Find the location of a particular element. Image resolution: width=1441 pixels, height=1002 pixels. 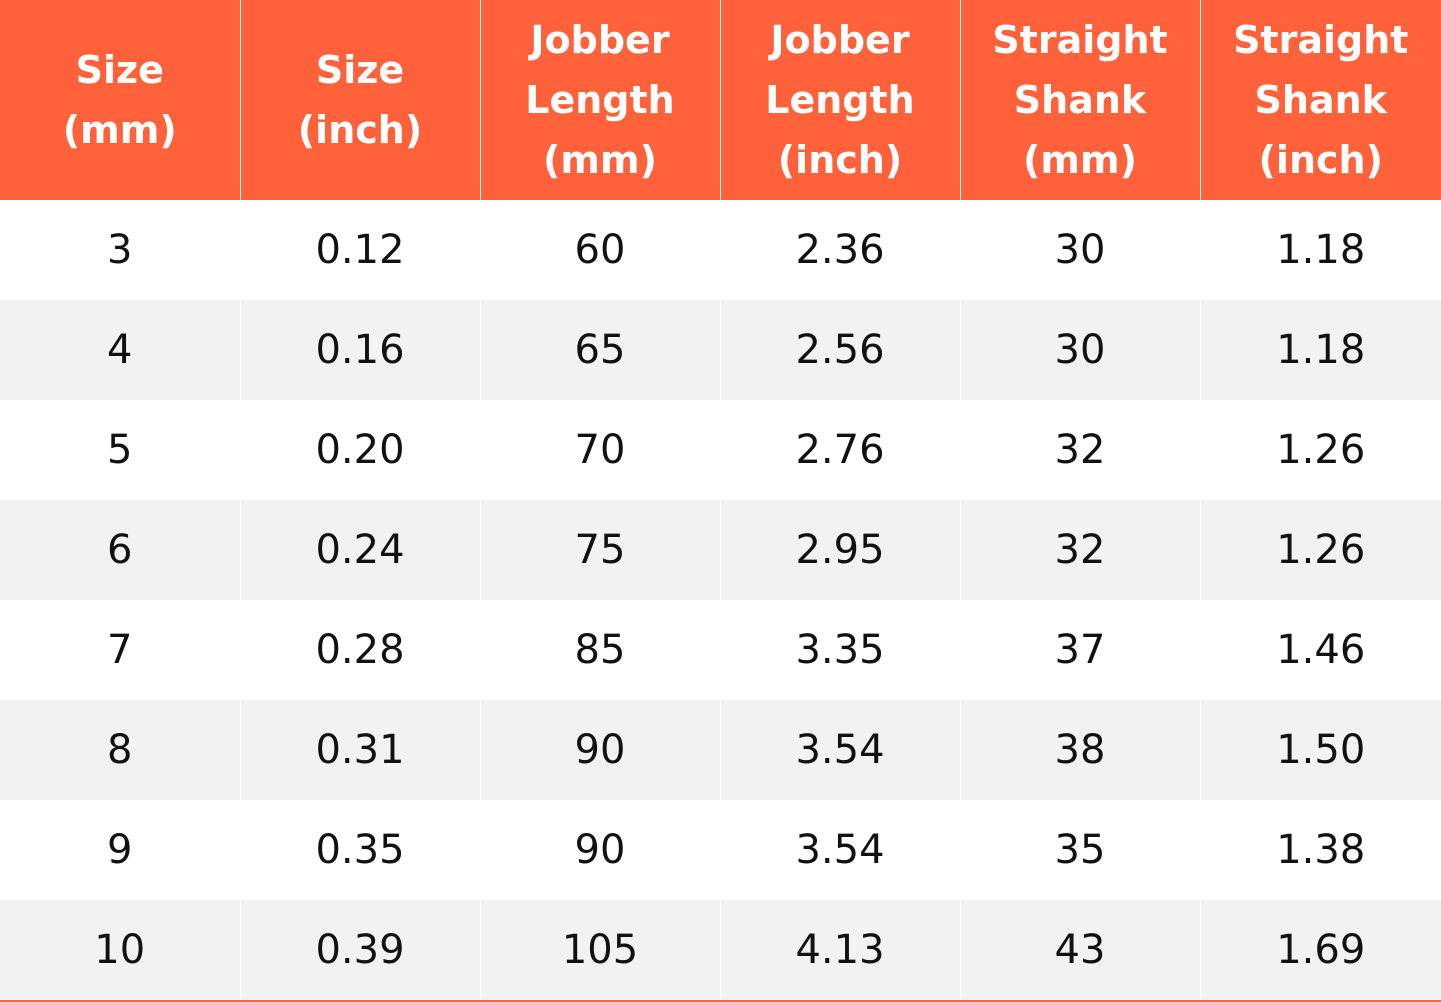

header-cell: Jobber Length (inch) is located at coordinates (839, 100).